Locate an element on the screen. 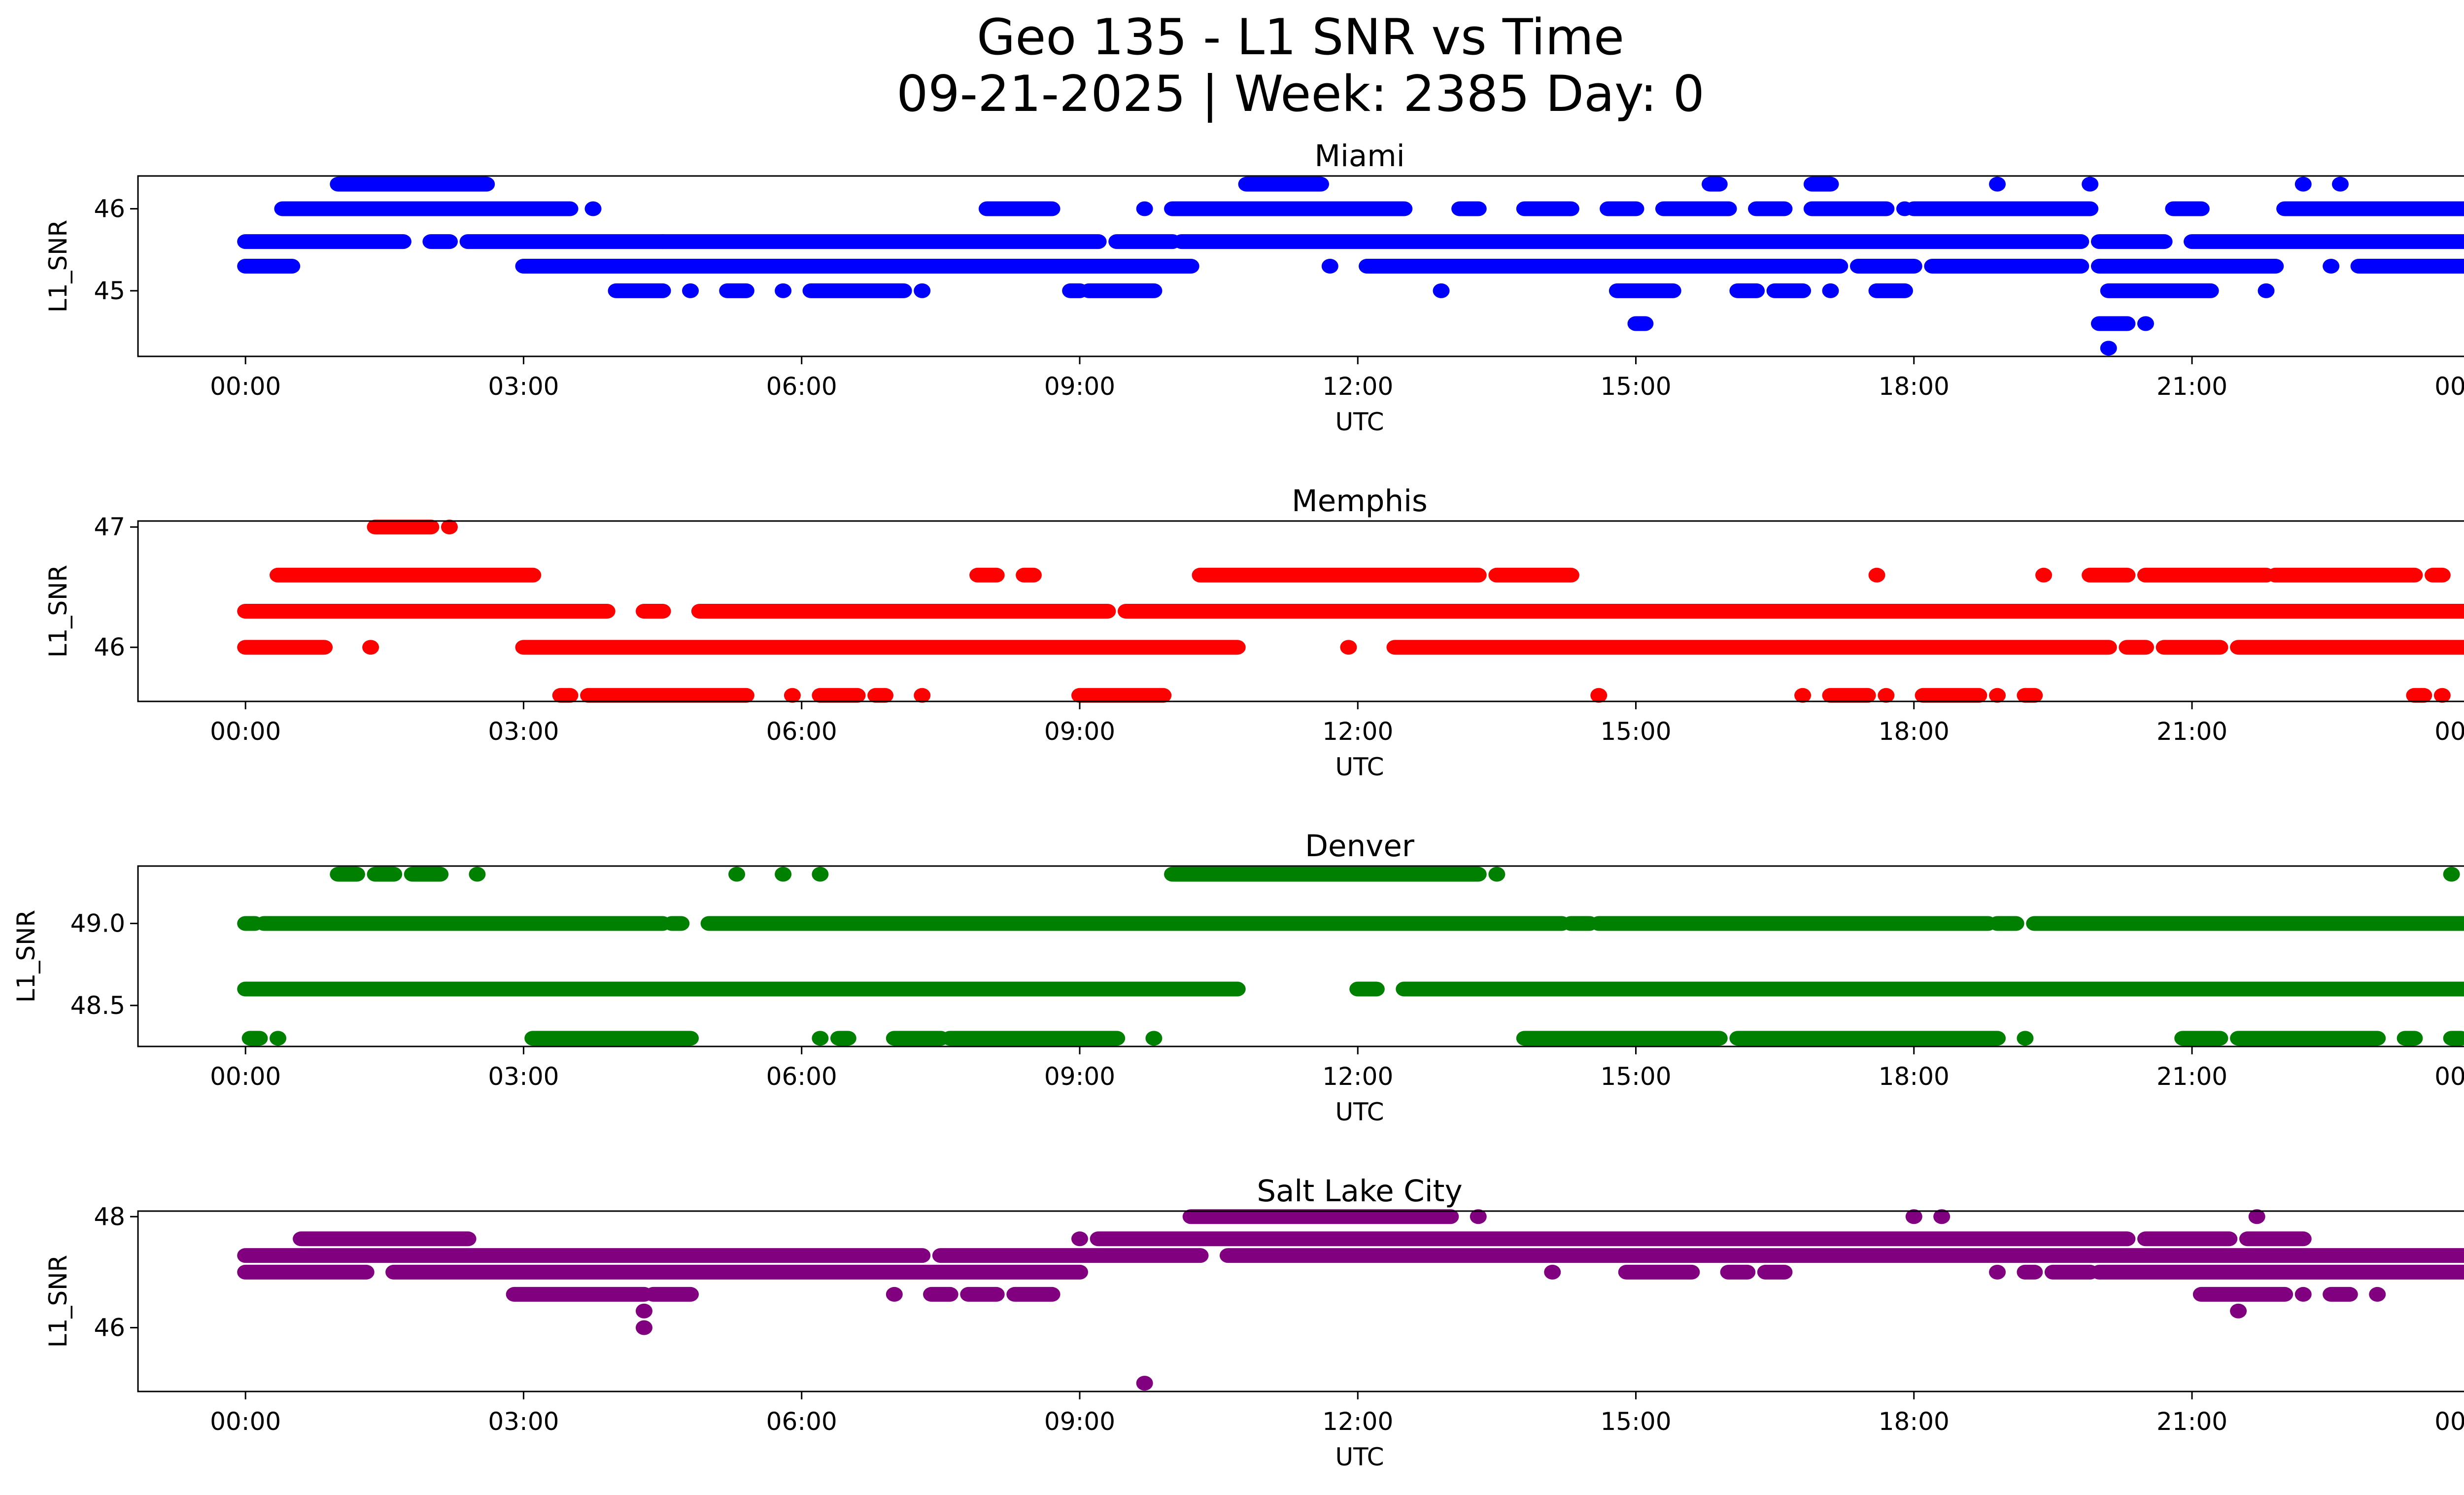 The height and width of the screenshot is (1495, 2464). chart-title: Geo 135 - L1 SNR vs Time is located at coordinates (1300, 37).